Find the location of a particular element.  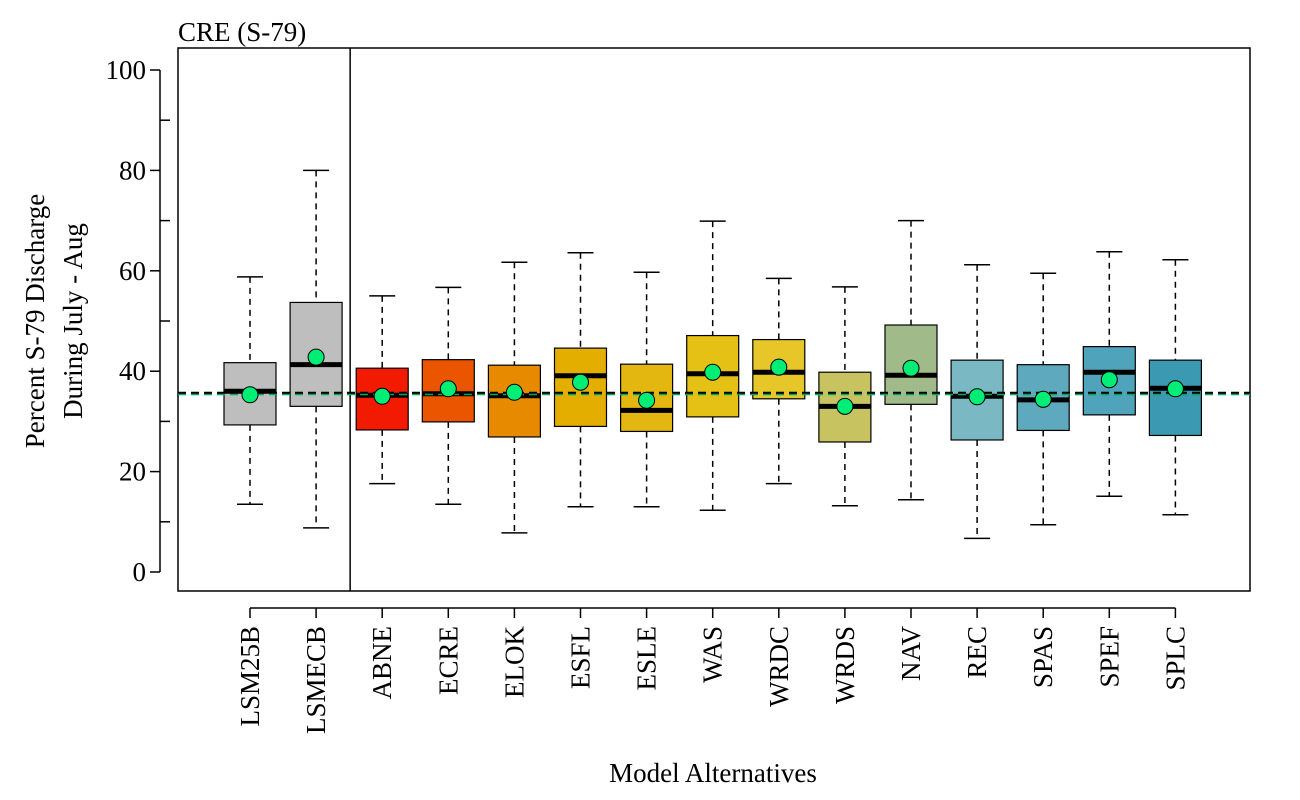

box-wrds is located at coordinates (845, 396).